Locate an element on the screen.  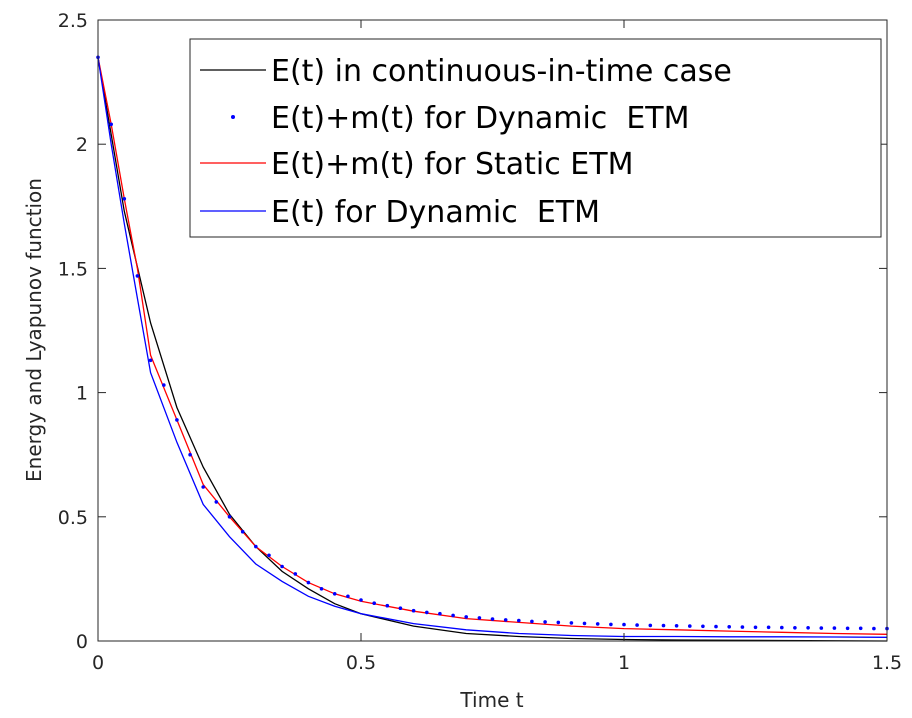
legend-dot-swatch is located at coordinates (233, 117).